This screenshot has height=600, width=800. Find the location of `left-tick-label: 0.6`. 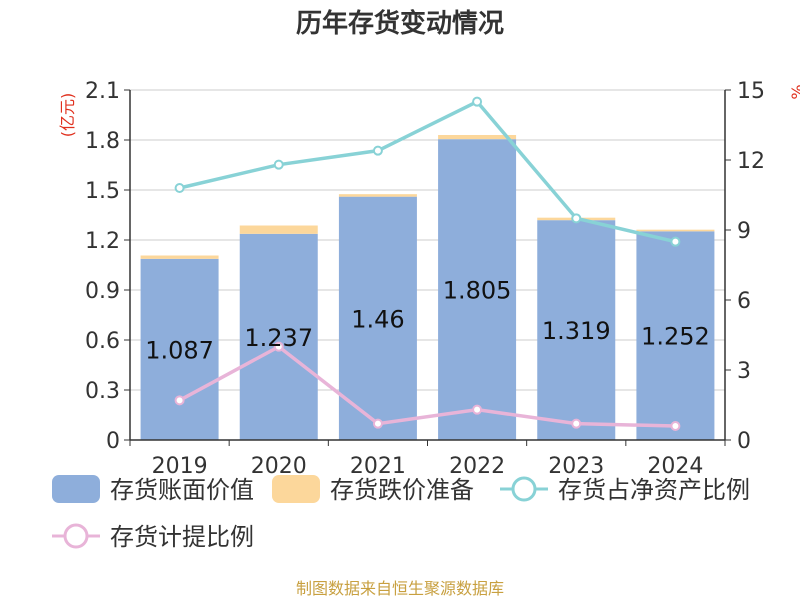

left-tick-label: 0.6 is located at coordinates (102, 341).